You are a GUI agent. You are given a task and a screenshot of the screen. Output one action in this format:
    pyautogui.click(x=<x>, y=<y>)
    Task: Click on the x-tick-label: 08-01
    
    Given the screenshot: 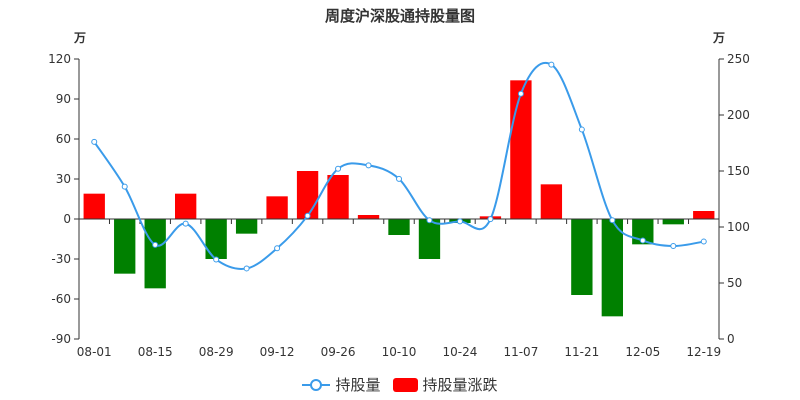 What is the action you would take?
    pyautogui.click(x=94, y=352)
    